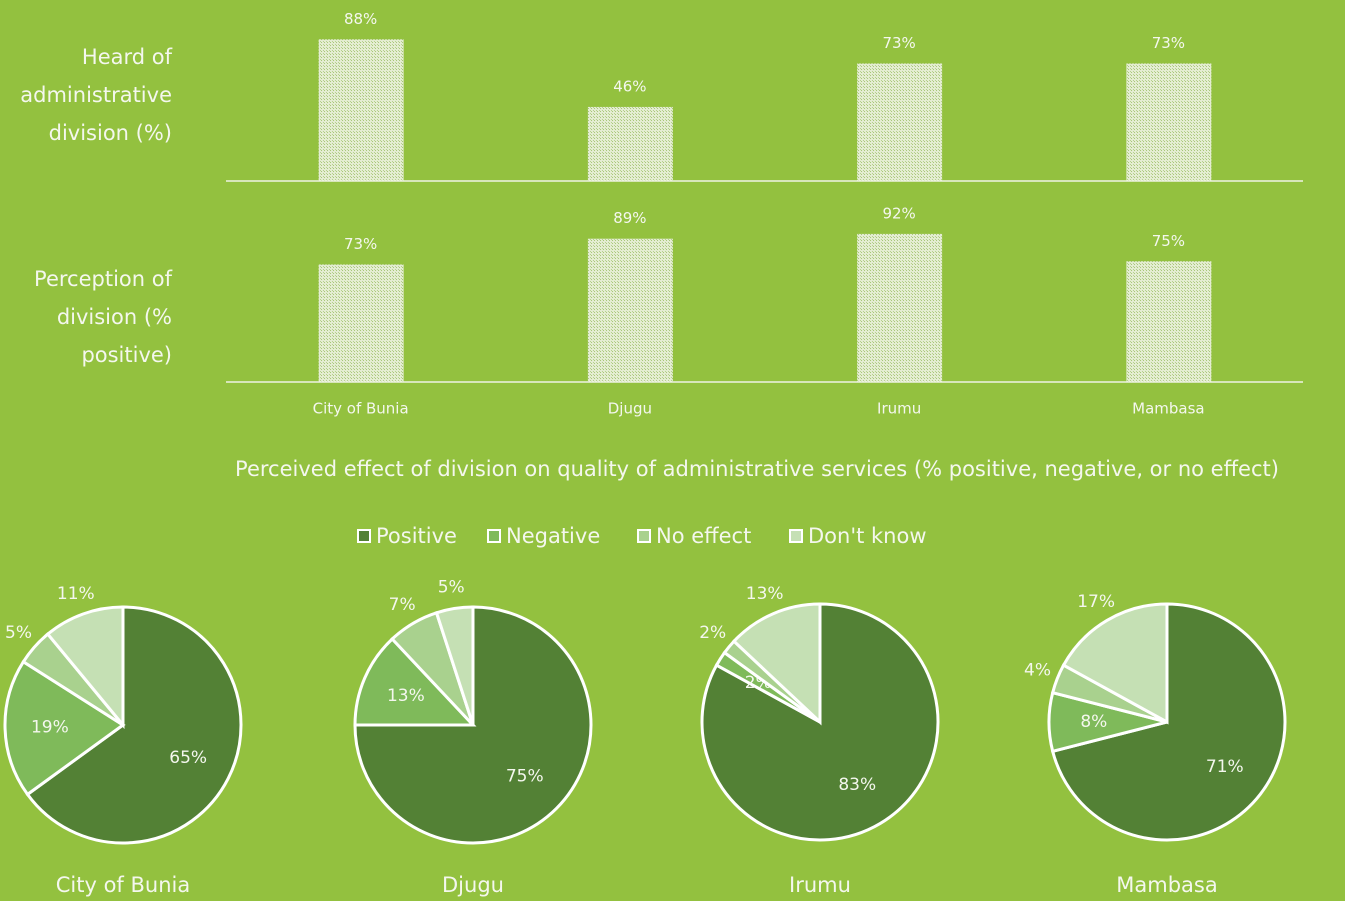 The height and width of the screenshot is (901, 1345). Describe the element at coordinates (360, 19) in the screenshot. I see `data-label: 88%` at that location.